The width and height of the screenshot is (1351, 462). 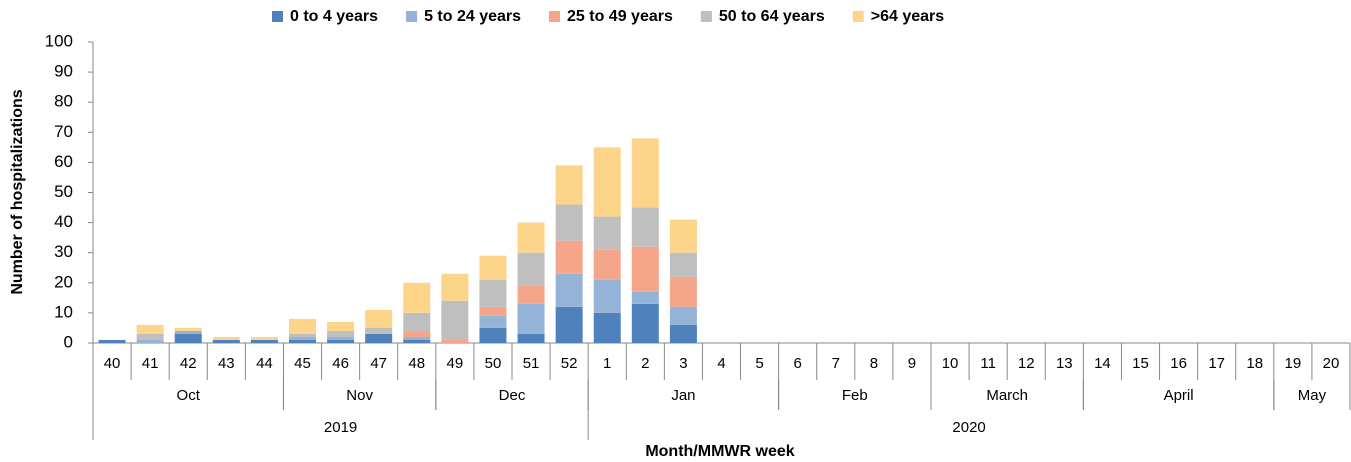 I want to click on x-tick-label: 2, so click(x=645, y=363).